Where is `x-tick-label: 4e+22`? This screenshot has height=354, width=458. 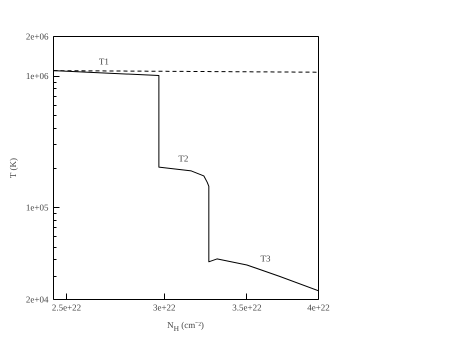 x-tick-label: 4e+22 is located at coordinates (318, 307).